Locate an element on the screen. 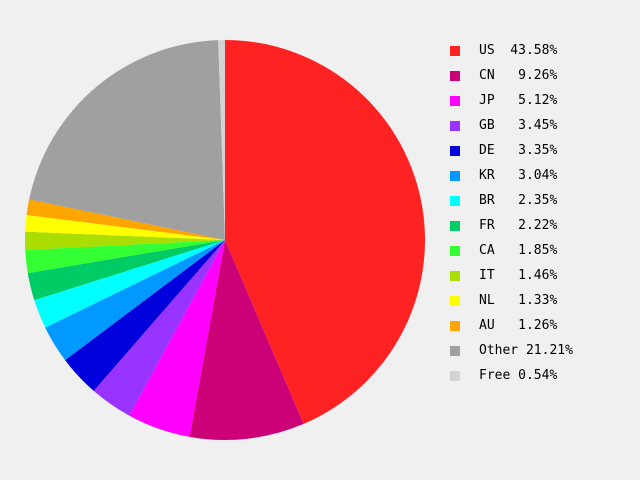 This screenshot has width=640, height=480. pie-slice-kr is located at coordinates (135, 300).